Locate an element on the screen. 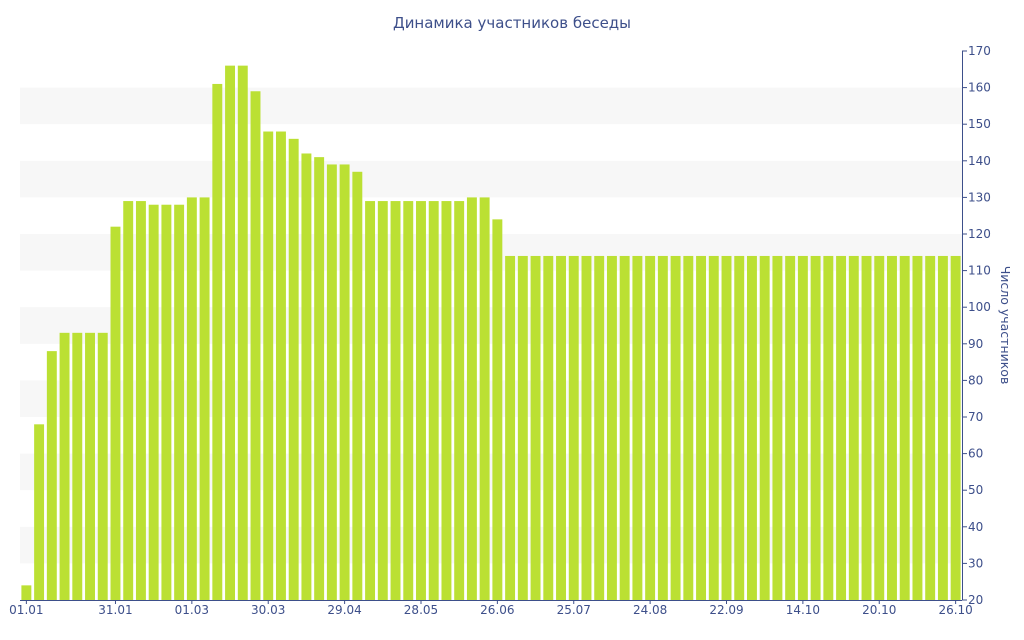 The width and height of the screenshot is (1024, 640). y-axis-label: Число участников is located at coordinates (1005, 325).